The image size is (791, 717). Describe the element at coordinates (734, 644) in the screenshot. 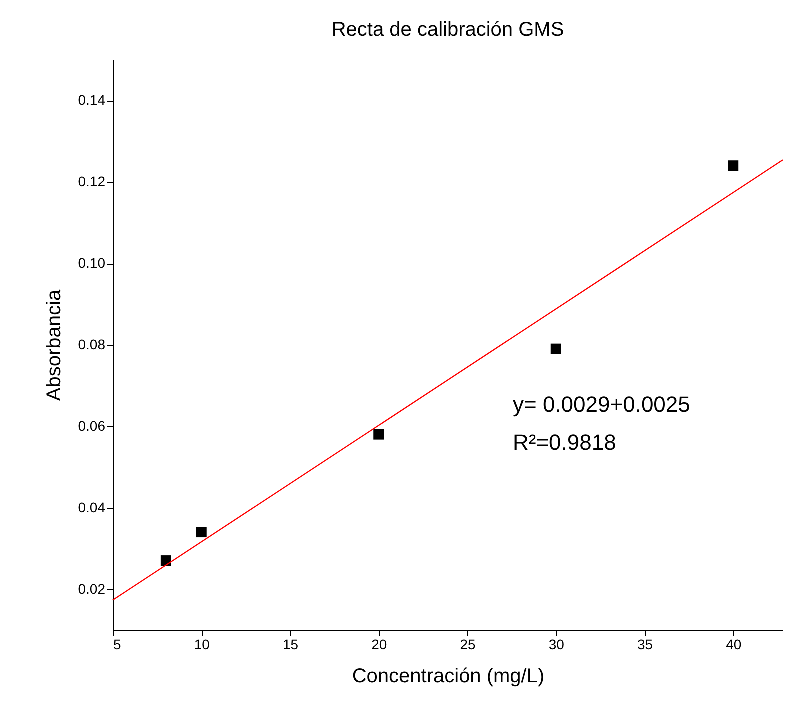

I see `x-tick-label: 40` at that location.